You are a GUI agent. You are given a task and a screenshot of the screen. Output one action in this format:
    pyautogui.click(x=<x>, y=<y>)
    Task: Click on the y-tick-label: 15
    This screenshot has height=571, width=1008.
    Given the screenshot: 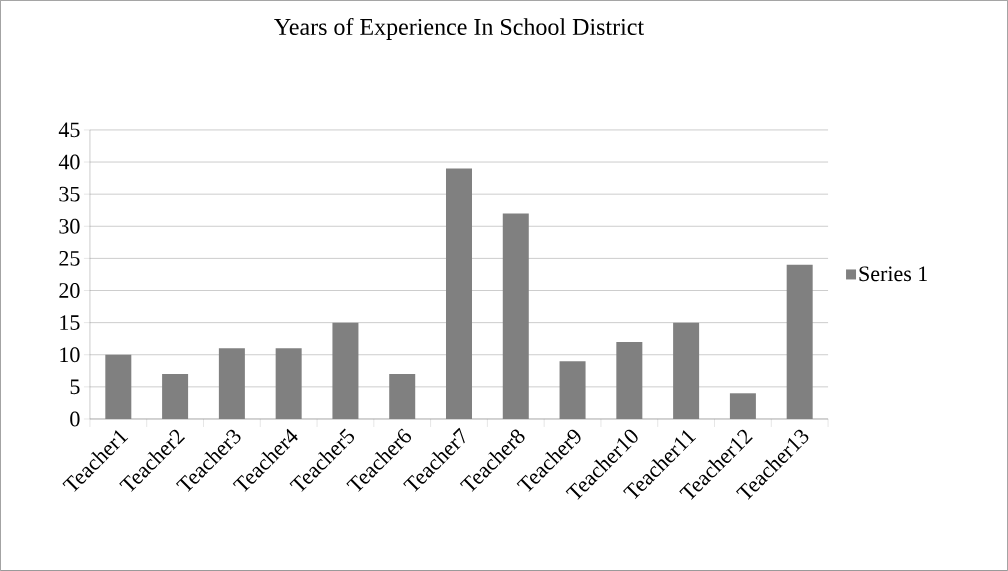 What is the action you would take?
    pyautogui.click(x=70, y=323)
    